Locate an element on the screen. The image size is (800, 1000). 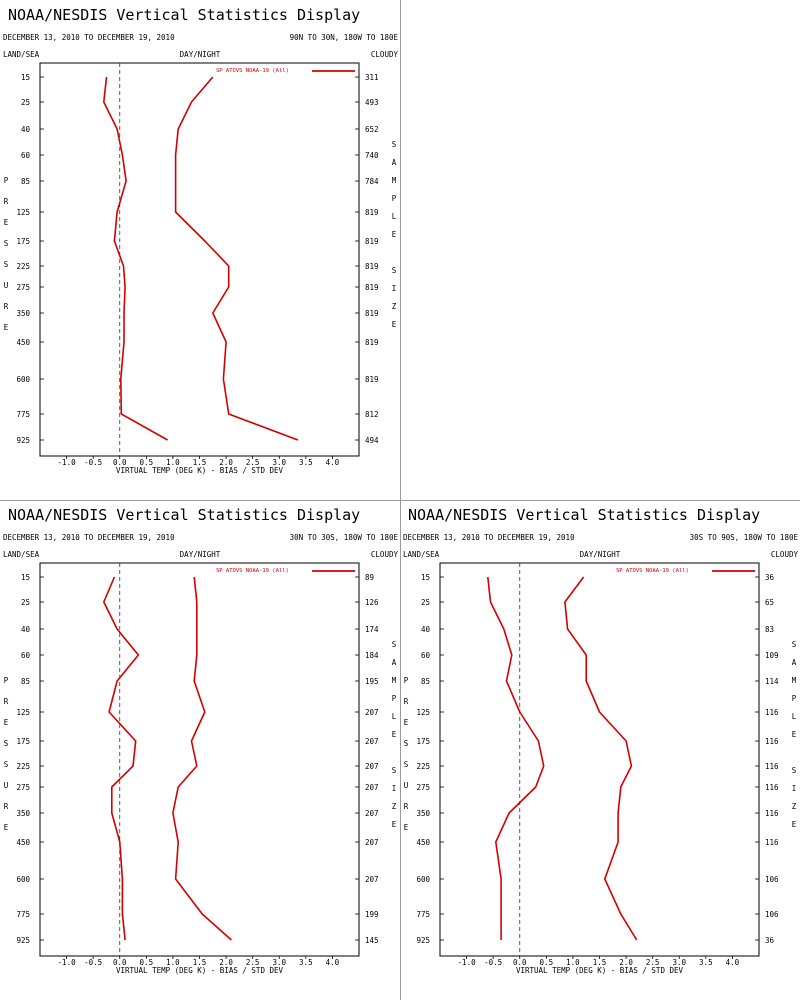
sample-size-value: 184 is located at coordinates (372, 655).